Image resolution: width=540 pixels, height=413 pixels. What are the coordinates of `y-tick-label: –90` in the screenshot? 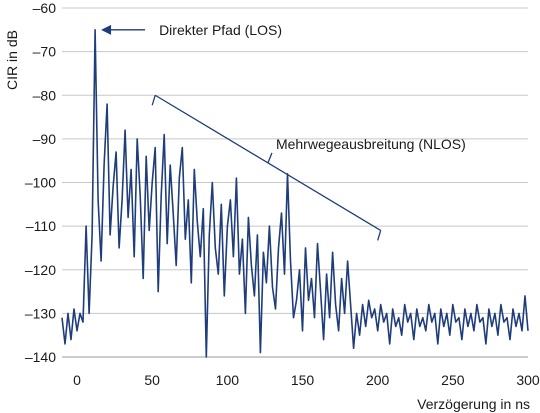 It's located at (45, 139).